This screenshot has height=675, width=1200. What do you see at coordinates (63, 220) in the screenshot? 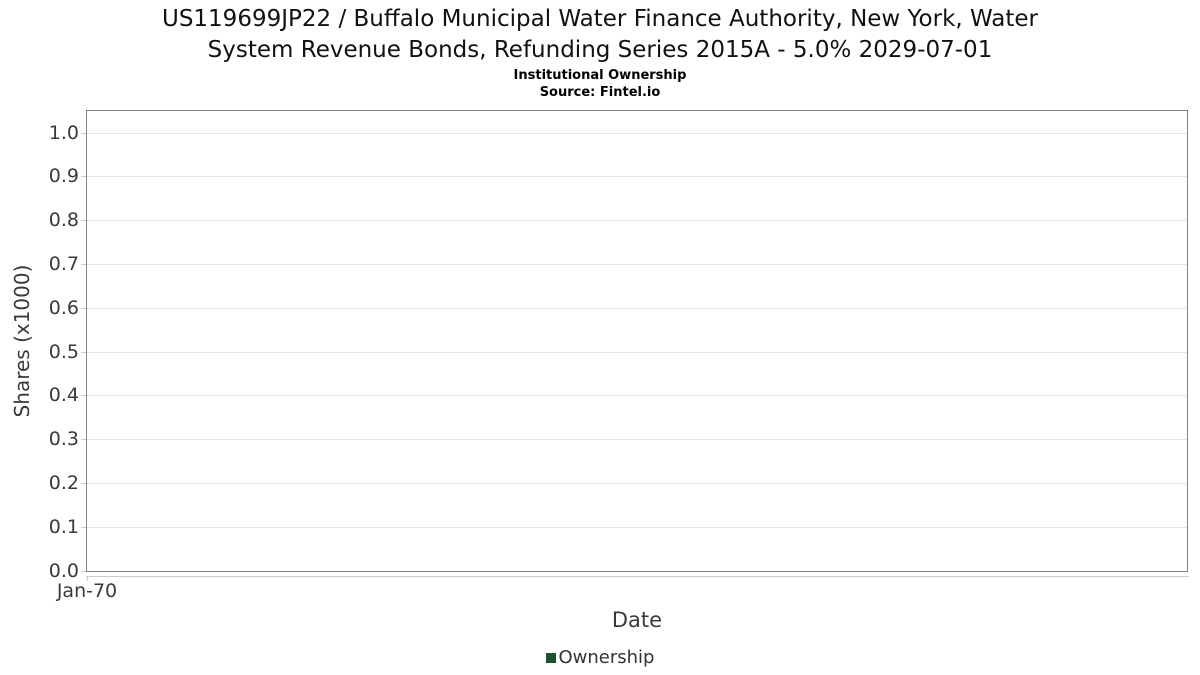
I see `y-tick-label: 0.8` at bounding box center [63, 220].